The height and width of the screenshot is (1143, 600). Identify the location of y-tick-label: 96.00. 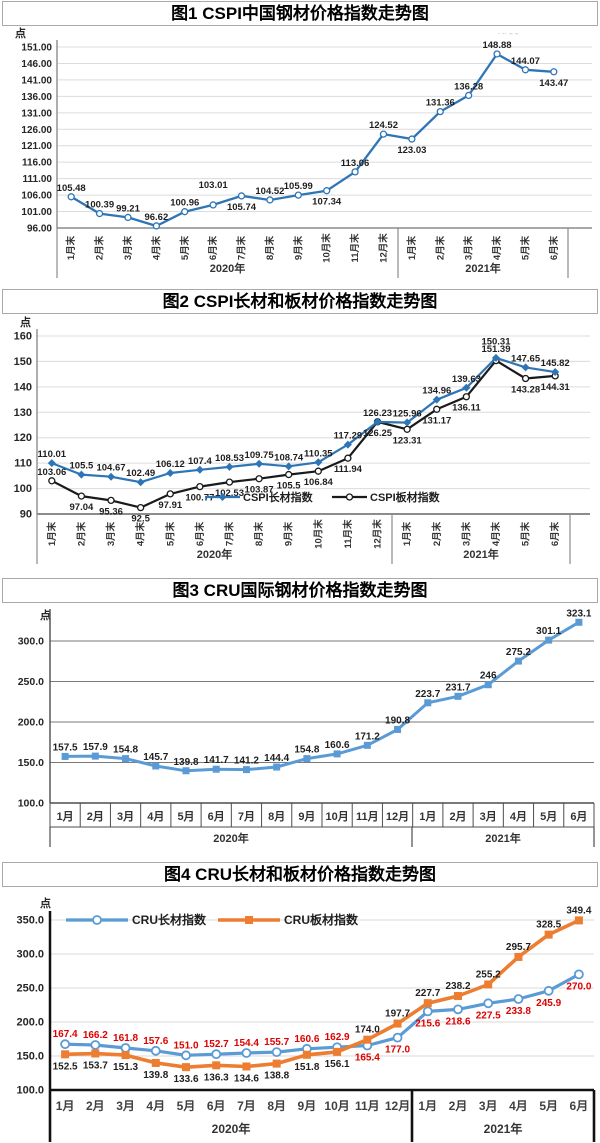
(39, 229).